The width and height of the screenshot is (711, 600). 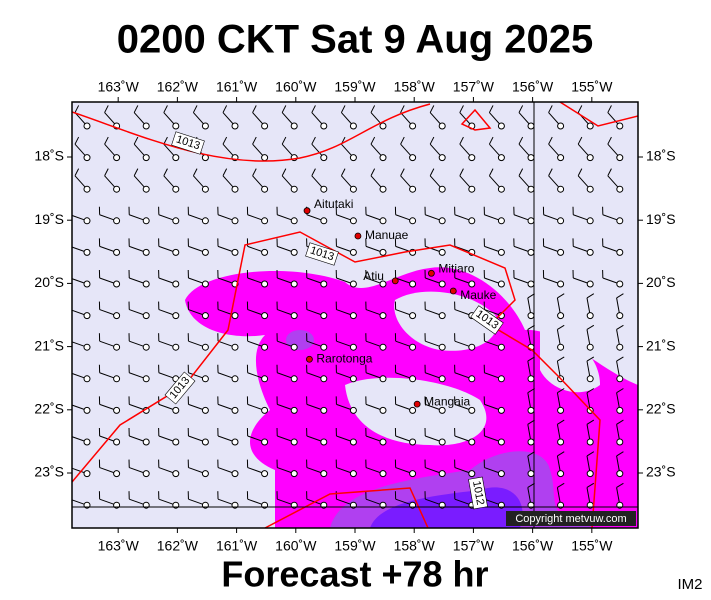 What do you see at coordinates (478, 493) in the screenshot?
I see `isobar-value: 1012` at bounding box center [478, 493].